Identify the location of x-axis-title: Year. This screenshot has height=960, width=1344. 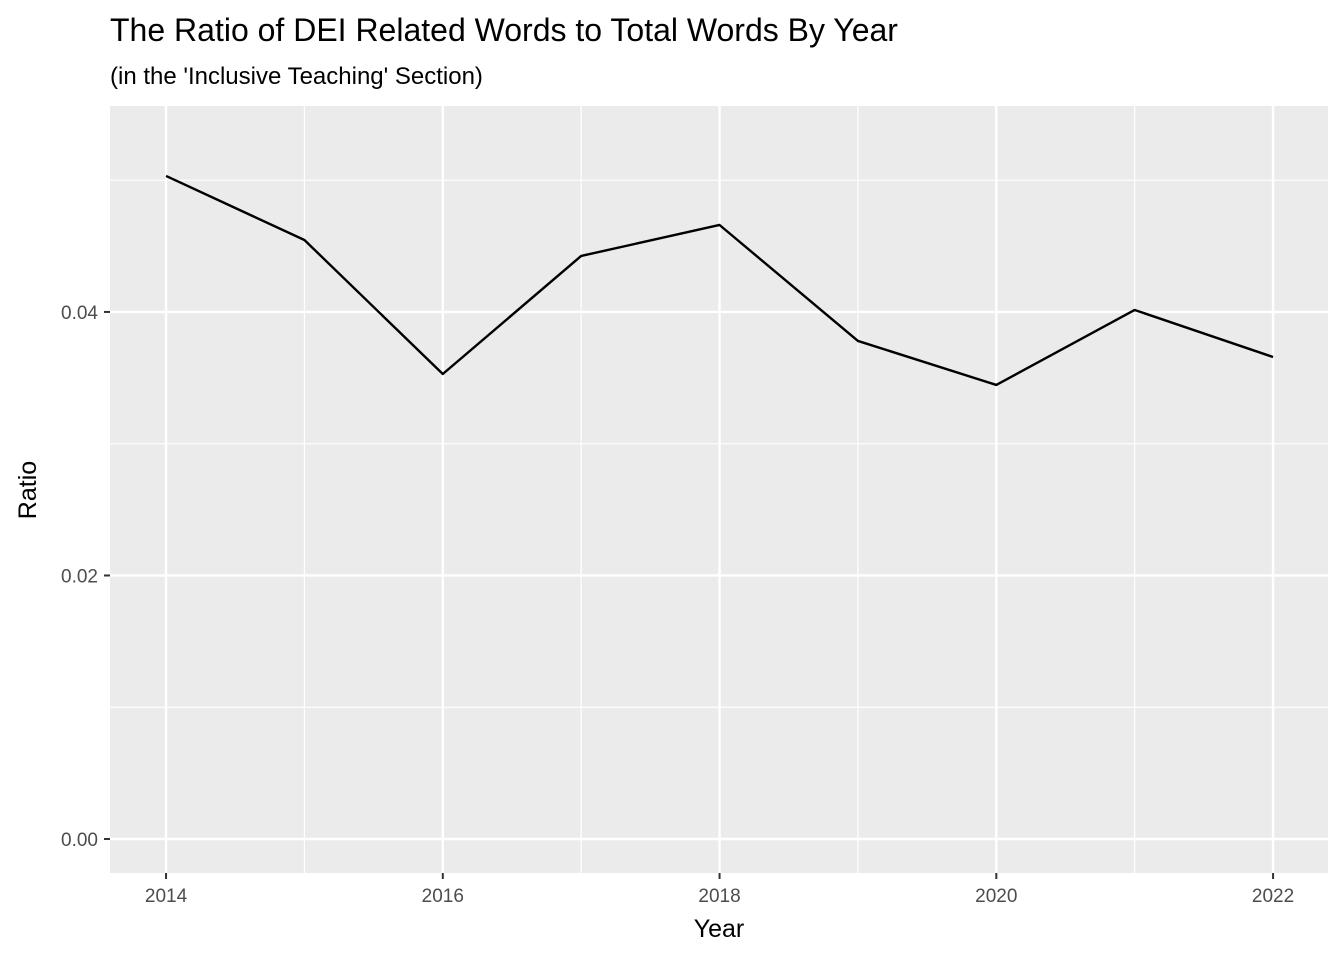
(719, 929).